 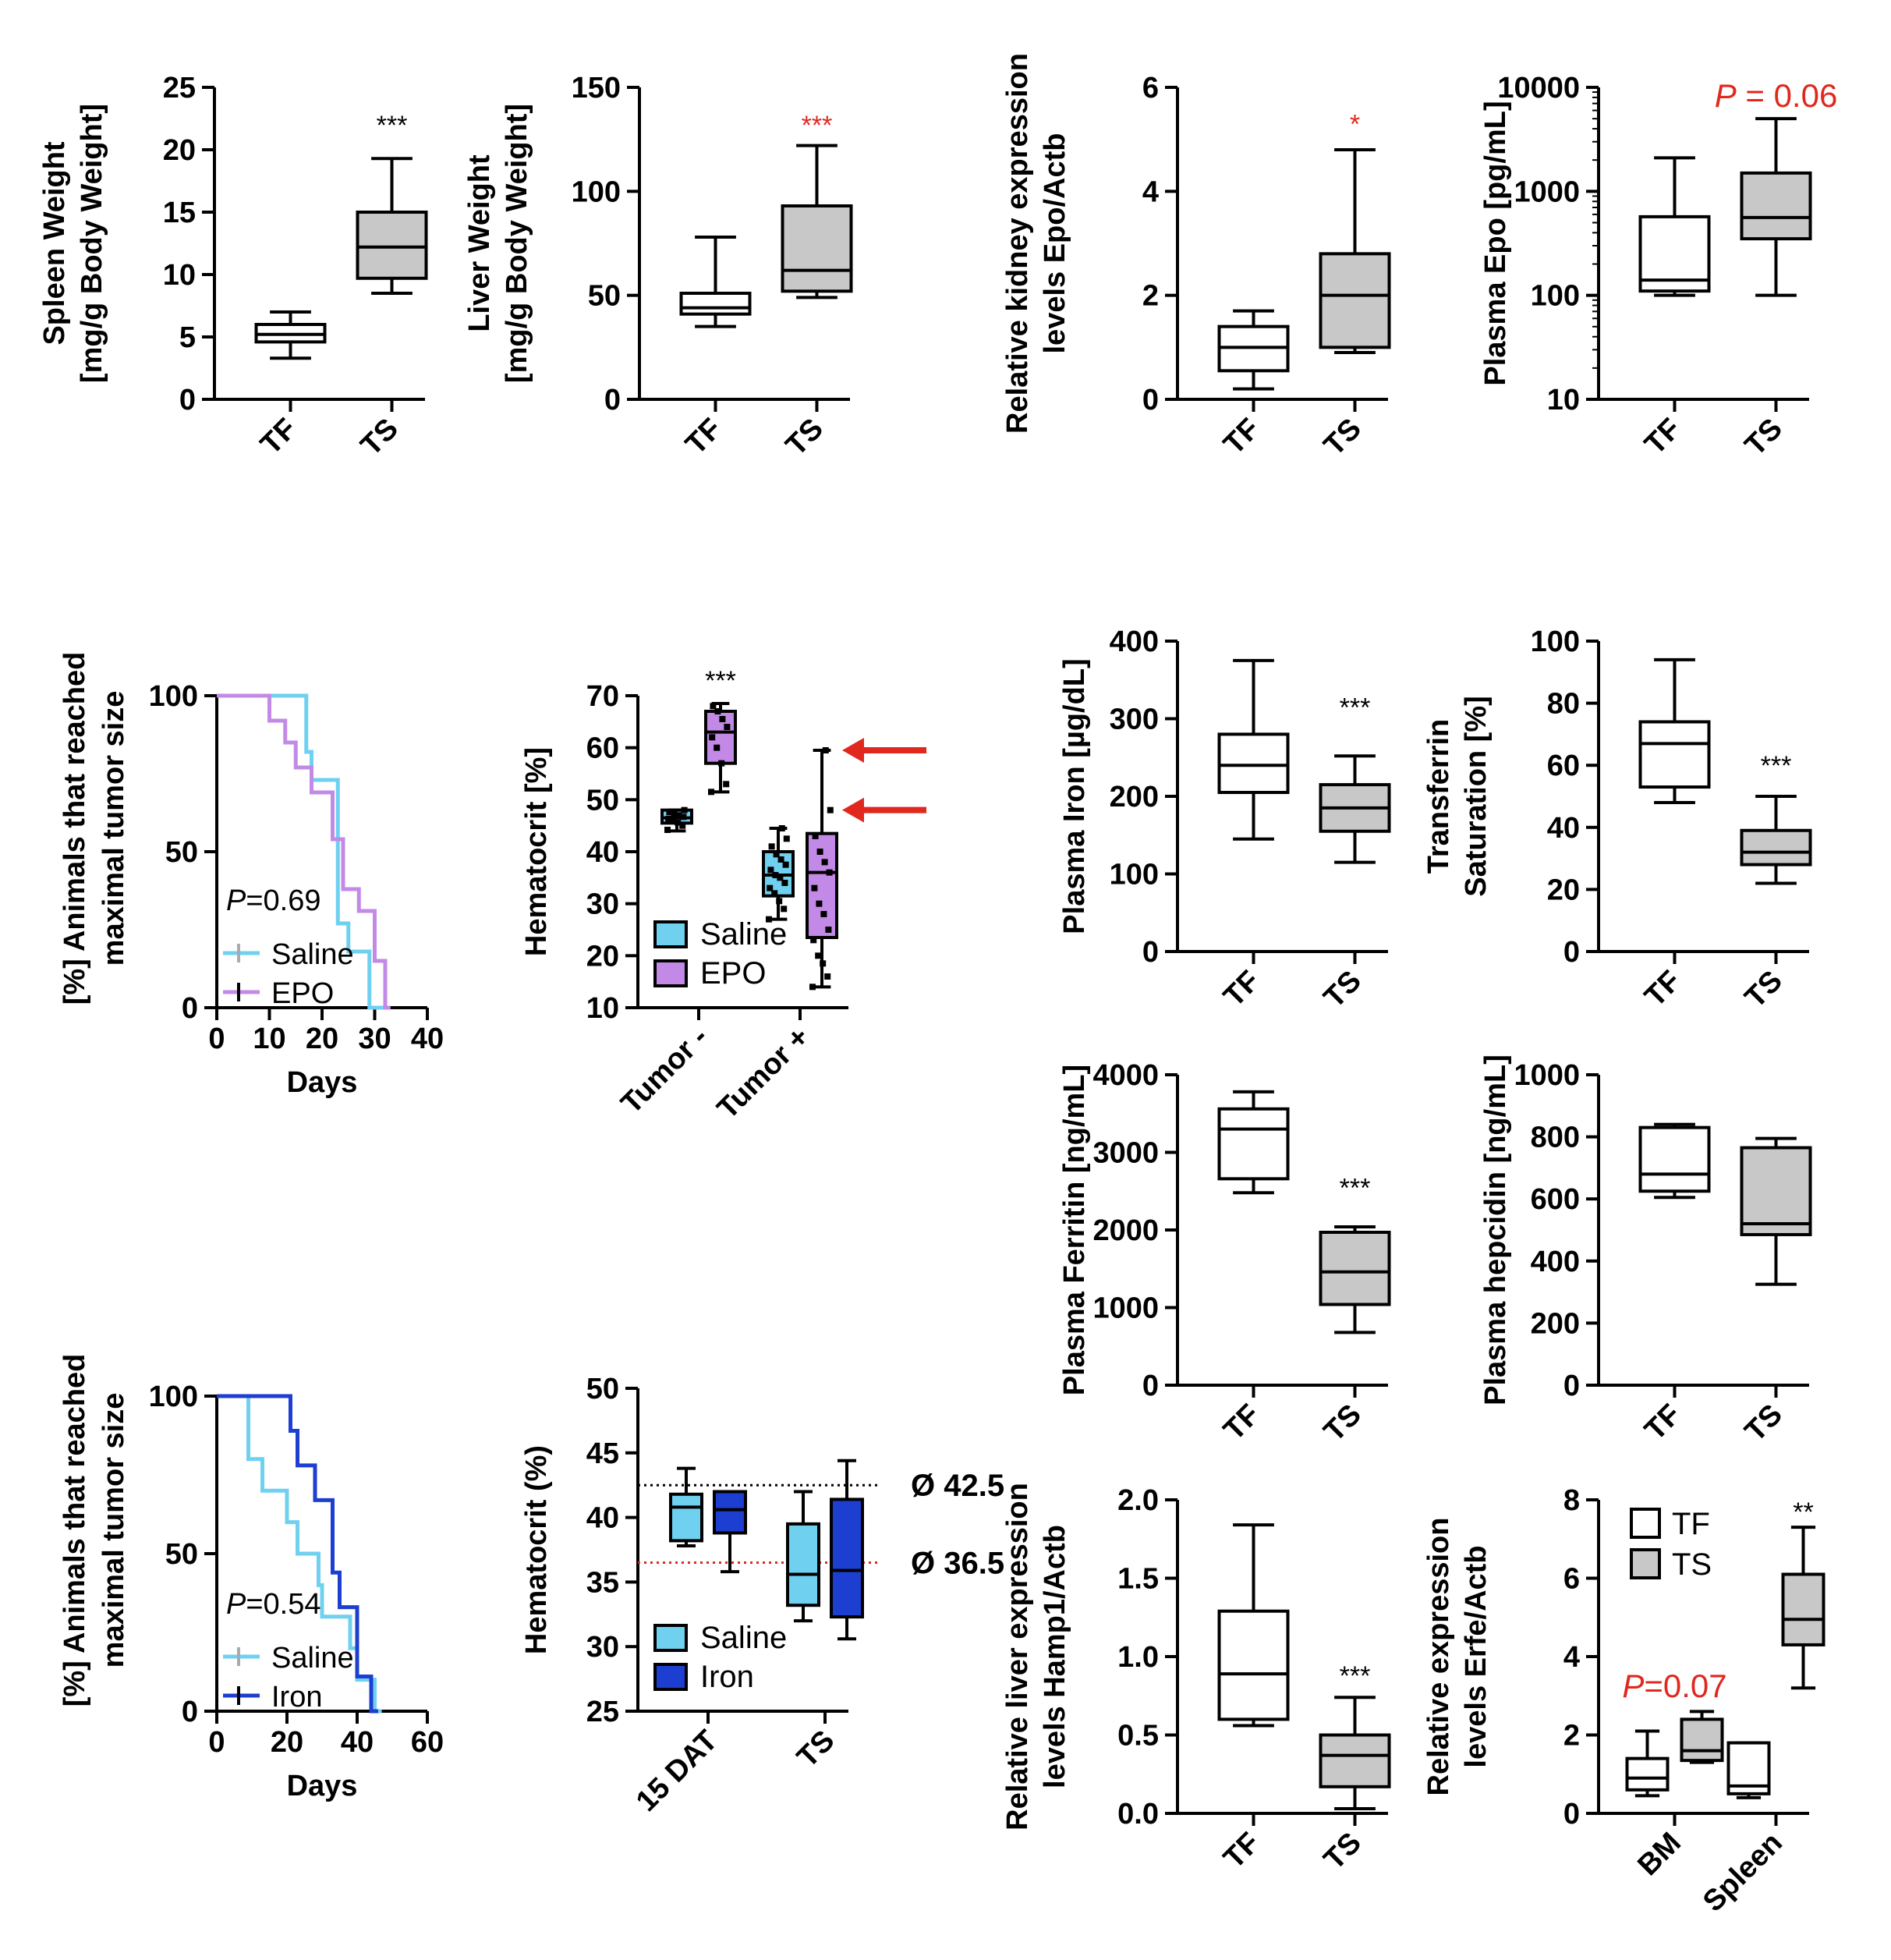 What do you see at coordinates (958, 1564) in the screenshot?
I see `reference-line-label: Ø 36.5` at bounding box center [958, 1564].